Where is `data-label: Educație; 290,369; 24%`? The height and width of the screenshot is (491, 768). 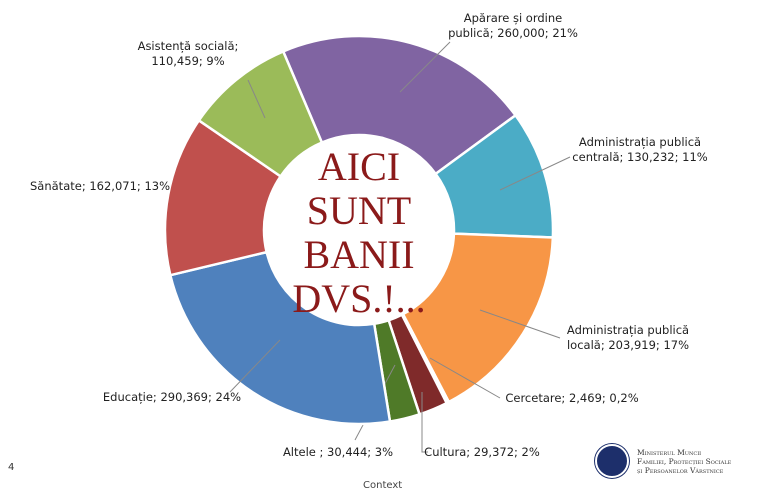 data-label: Educație; 290,369; 24% is located at coordinates (172, 397).